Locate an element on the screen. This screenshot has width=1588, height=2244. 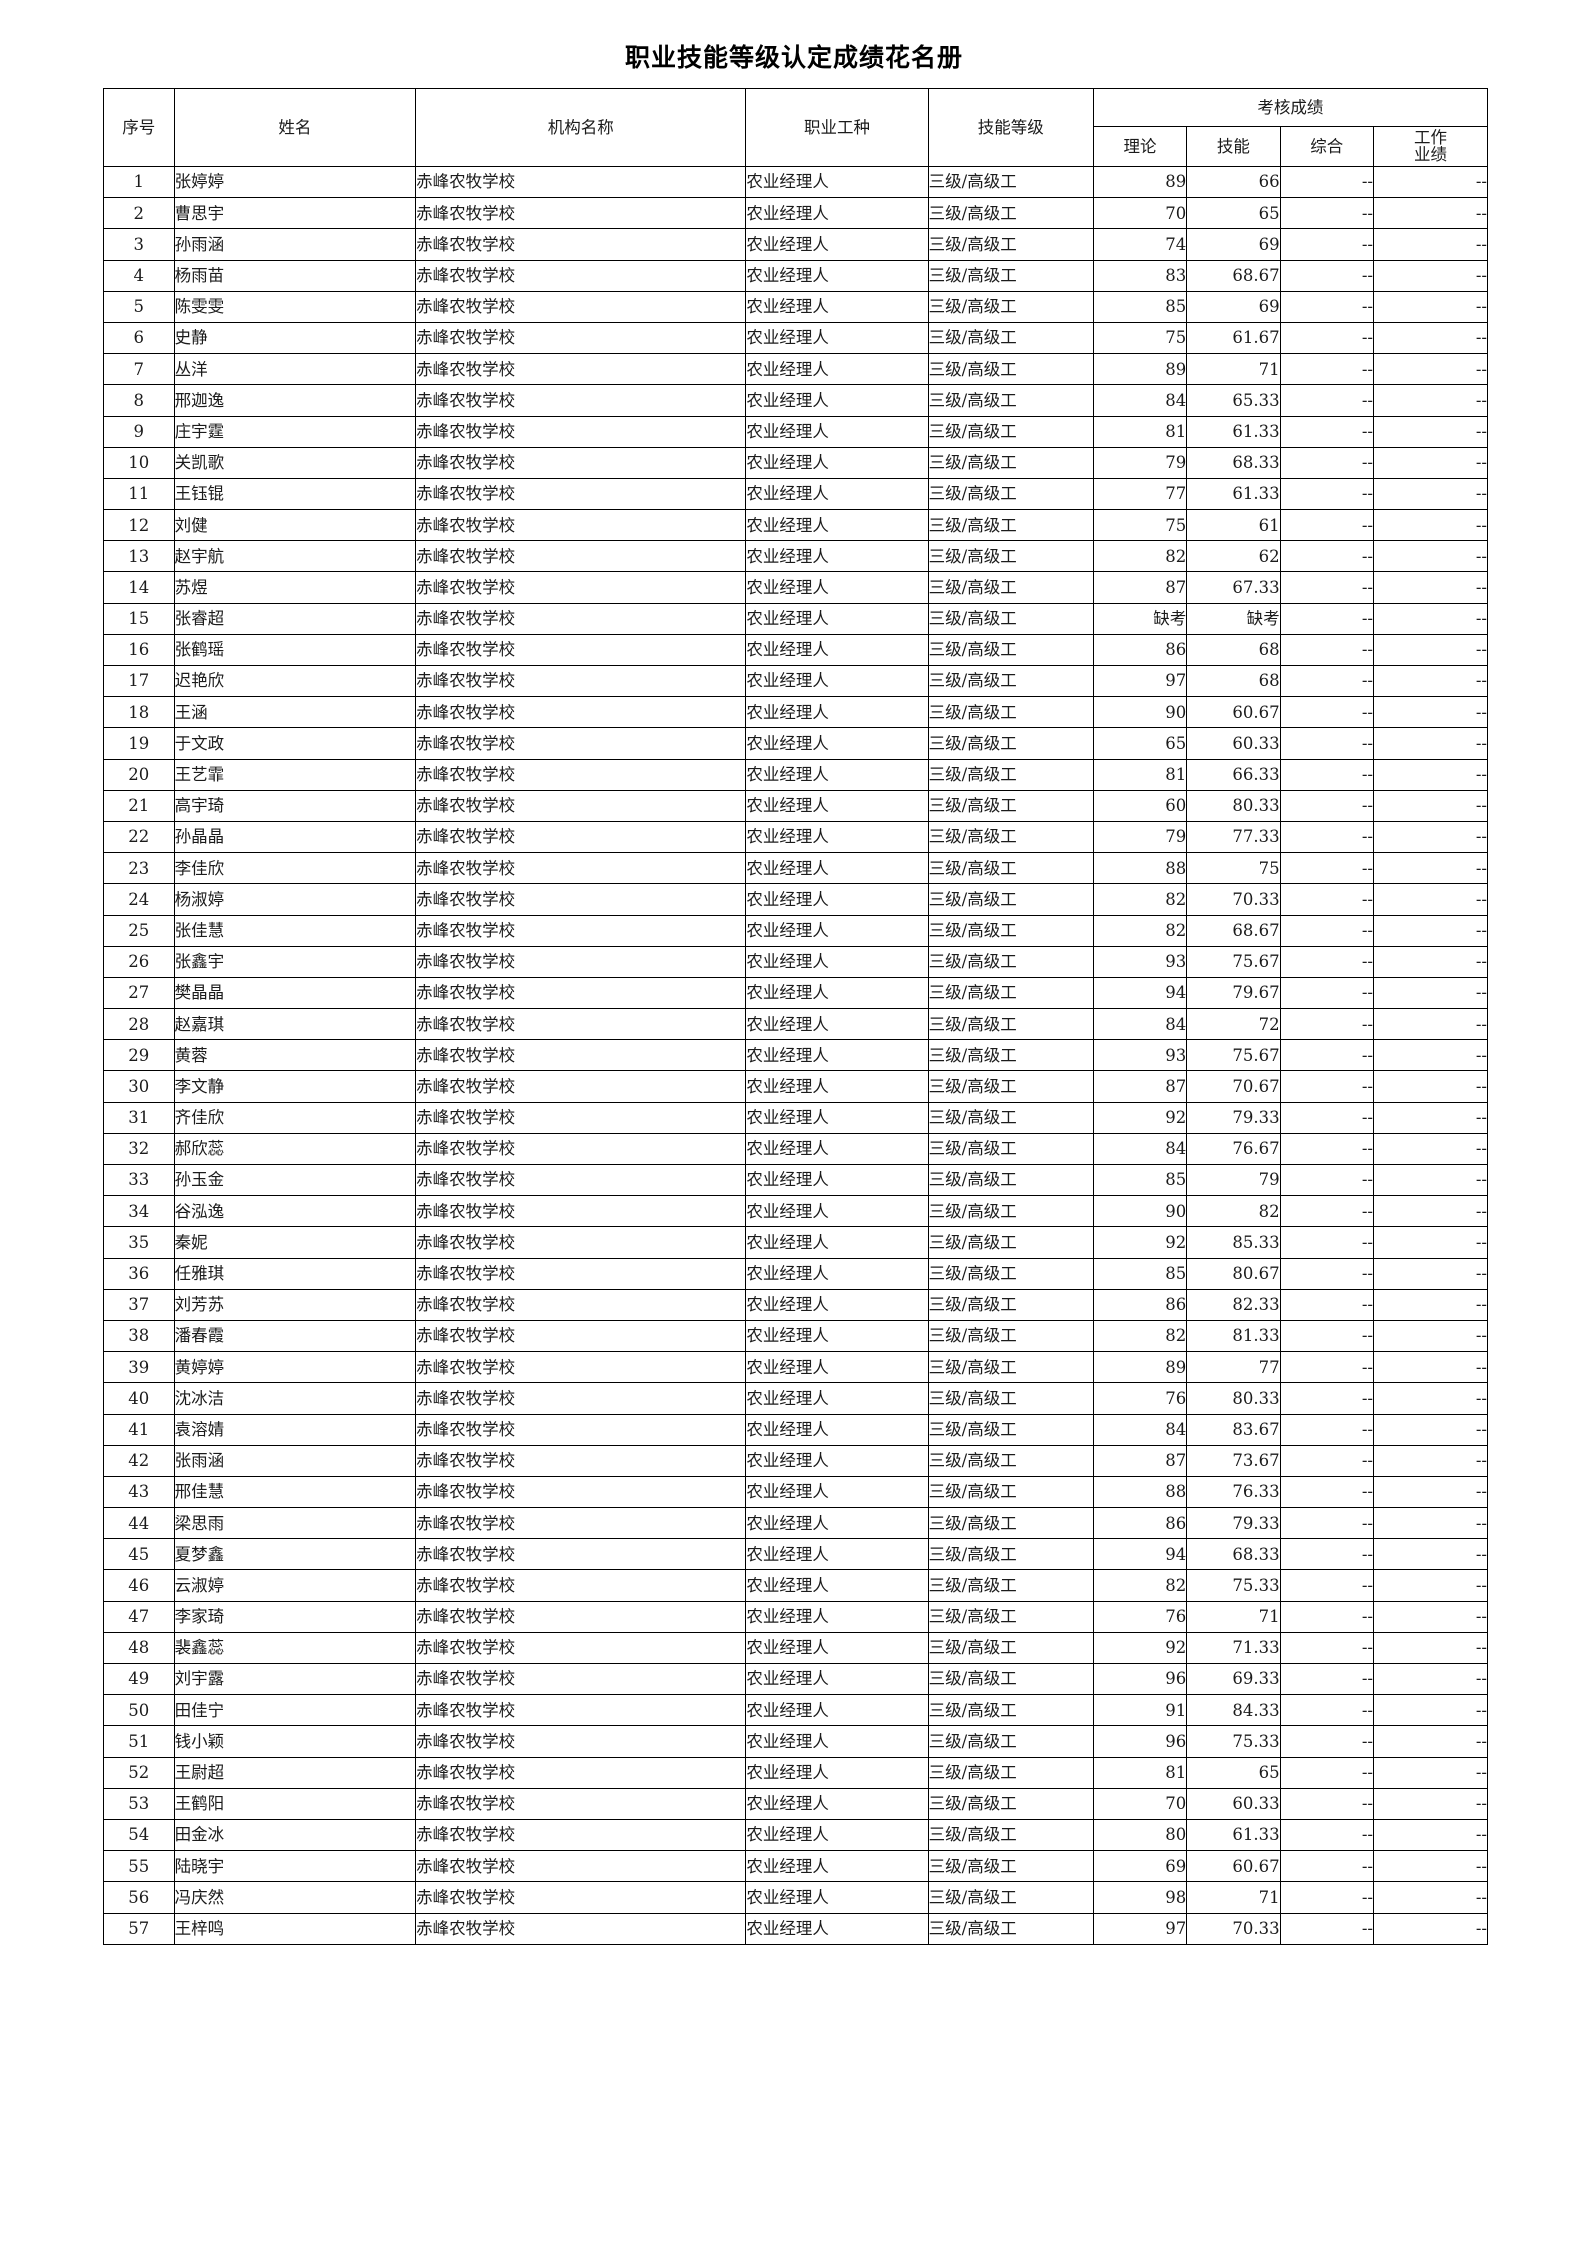
table-row: 30 李文静 赤峰农牧学校 农业经理人 三级/高级工 87 70.67 -- -- is located at coordinates (795, 1086).